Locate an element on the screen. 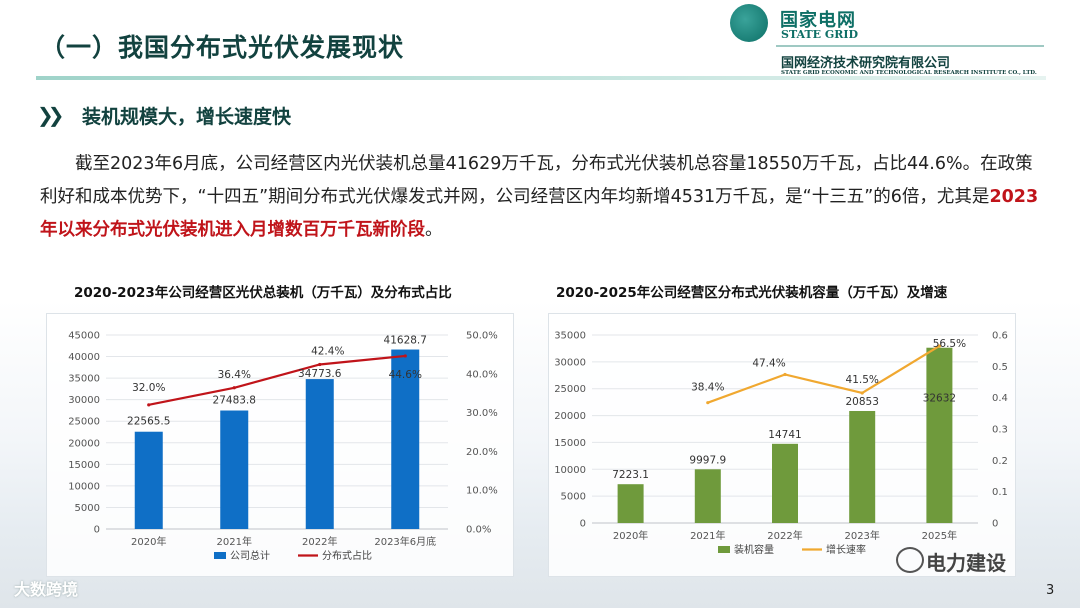  y-left-tick-label: 45000 is located at coordinates (84, 336).